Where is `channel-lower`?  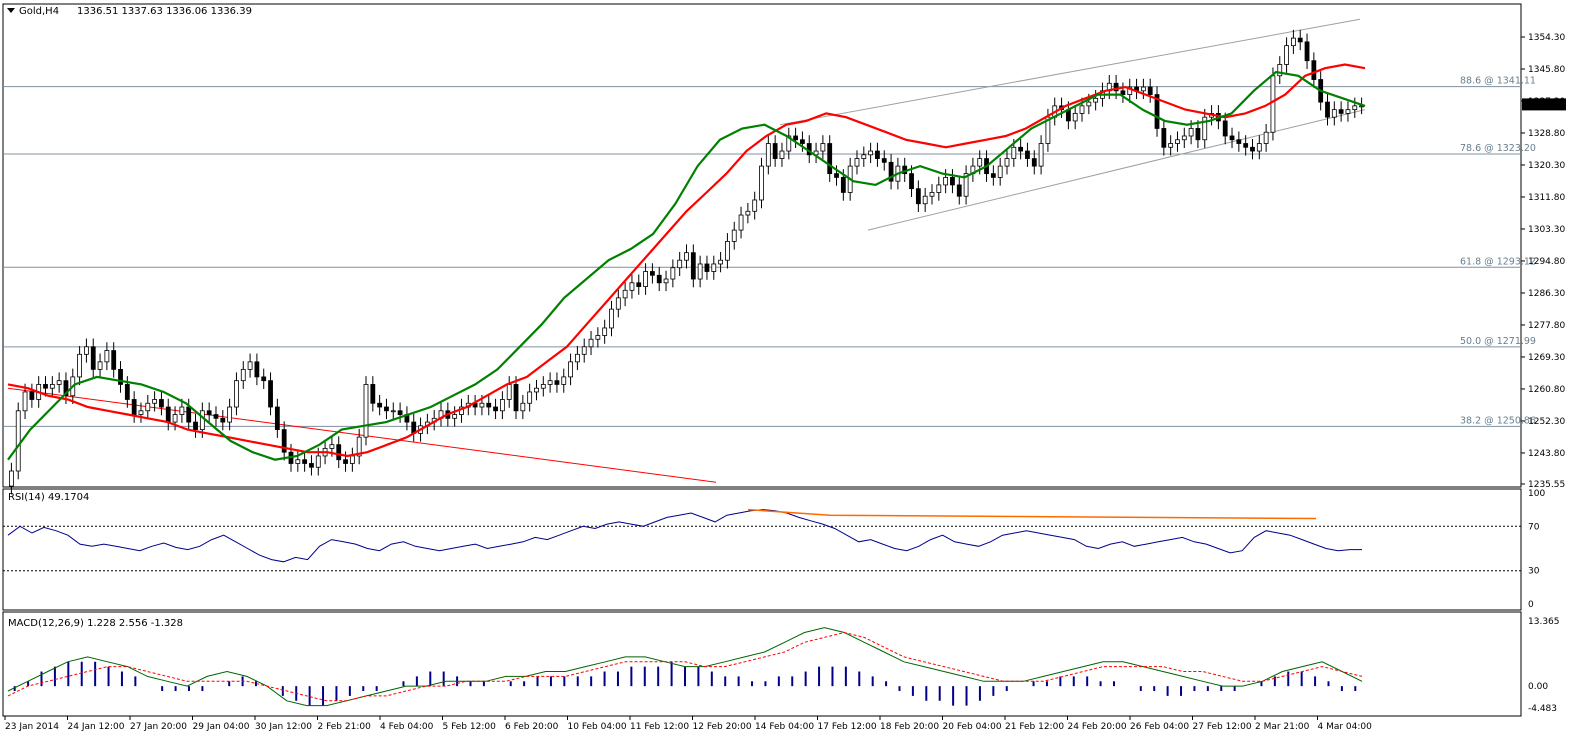
channel-lower is located at coordinates (1116, 170).